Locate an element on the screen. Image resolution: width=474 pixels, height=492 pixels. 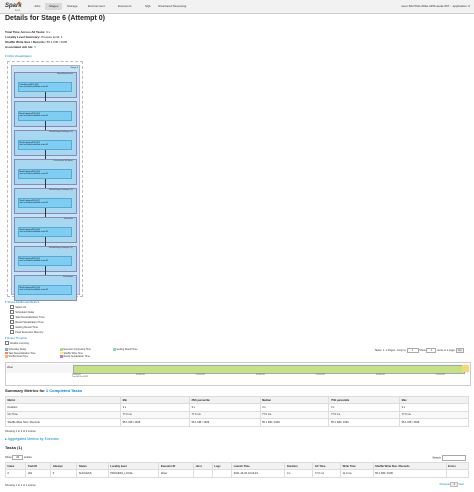
summary-metrics-heading: Summary Metrics for 1 Completed Tasks is located at coordinates (44, 390).